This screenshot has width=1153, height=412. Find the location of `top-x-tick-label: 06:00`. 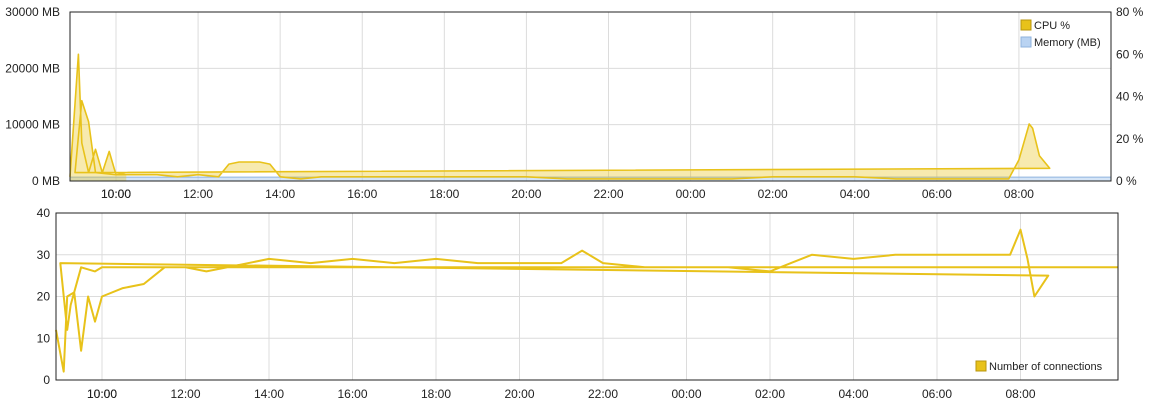

top-x-tick-label: 06:00 is located at coordinates (937, 194).